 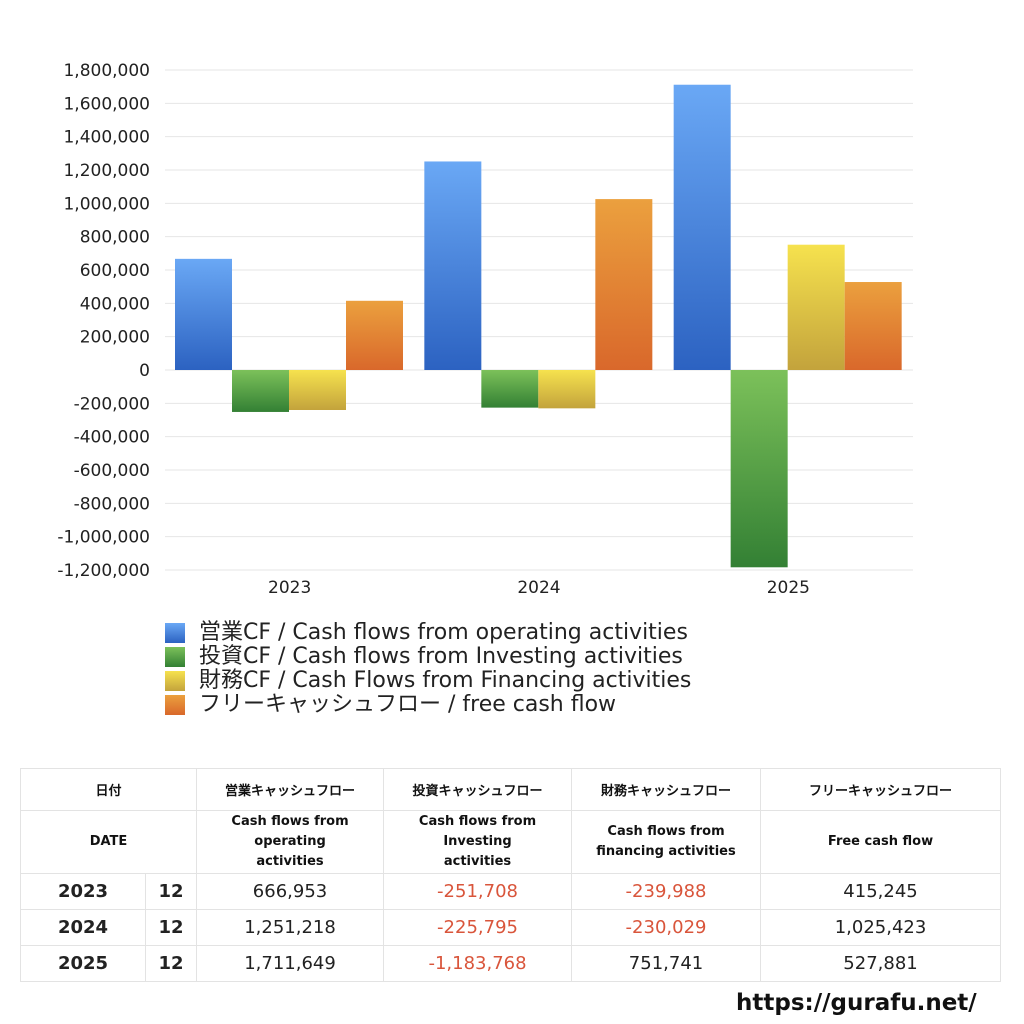 What do you see at coordinates (115, 238) in the screenshot?
I see `y-tick-label: 800,000` at bounding box center [115, 238].